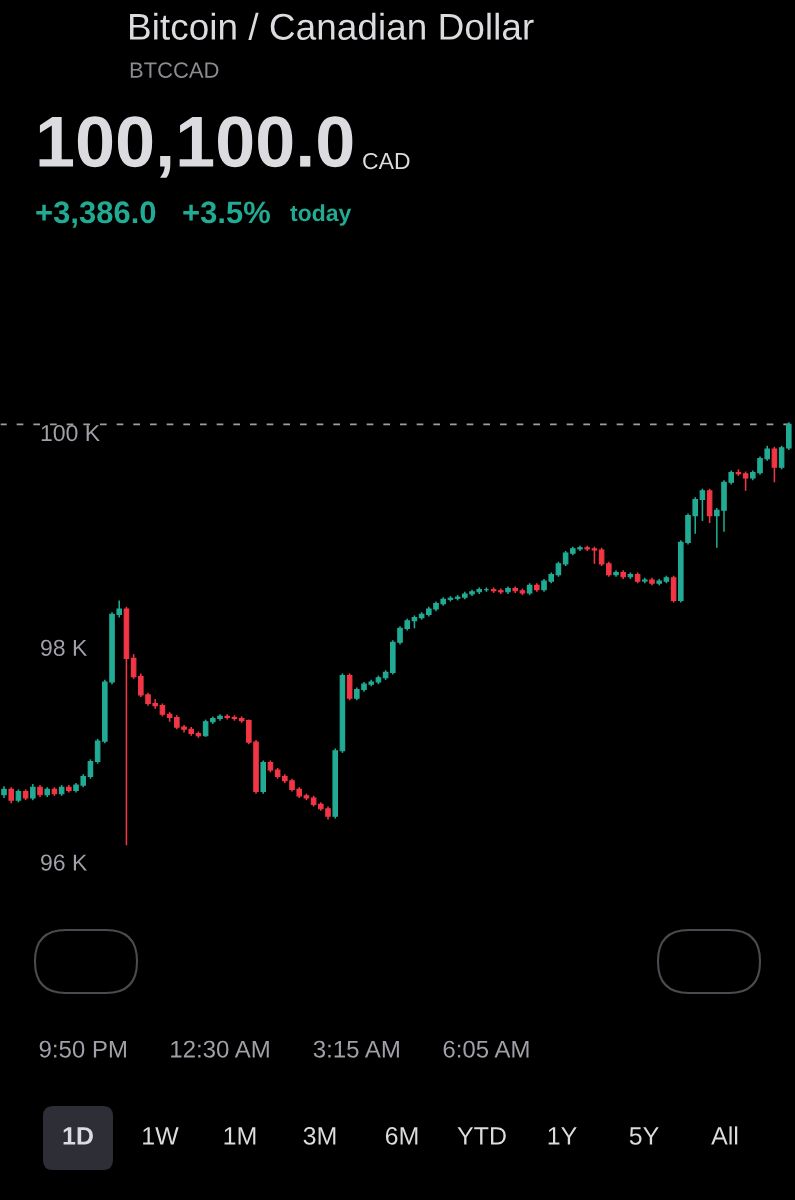 Image resolution: width=795 pixels, height=1200 pixels. Describe the element at coordinates (319, 1136) in the screenshot. I see `text: 3M` at that location.